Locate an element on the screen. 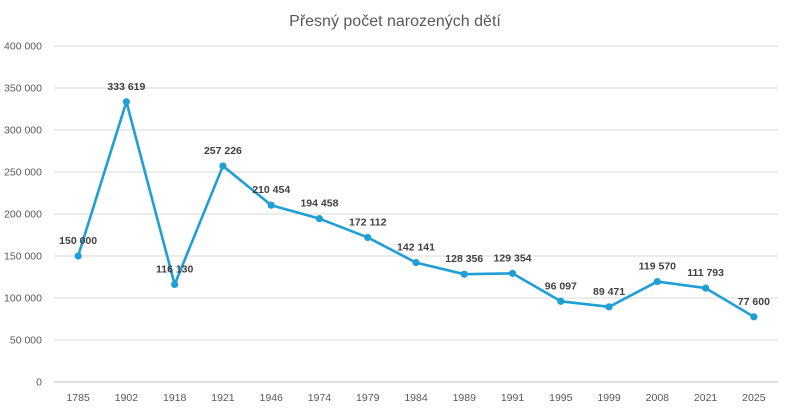 The height and width of the screenshot is (412, 790). y-tick-label: 350 000 is located at coordinates (23, 89).